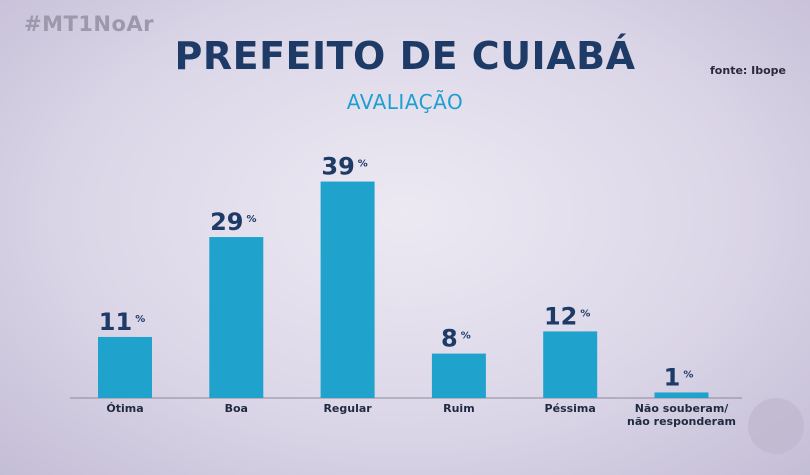 The height and width of the screenshot is (475, 810). What do you see at coordinates (236, 408) in the screenshot?
I see `tick-label: Boa` at bounding box center [236, 408].